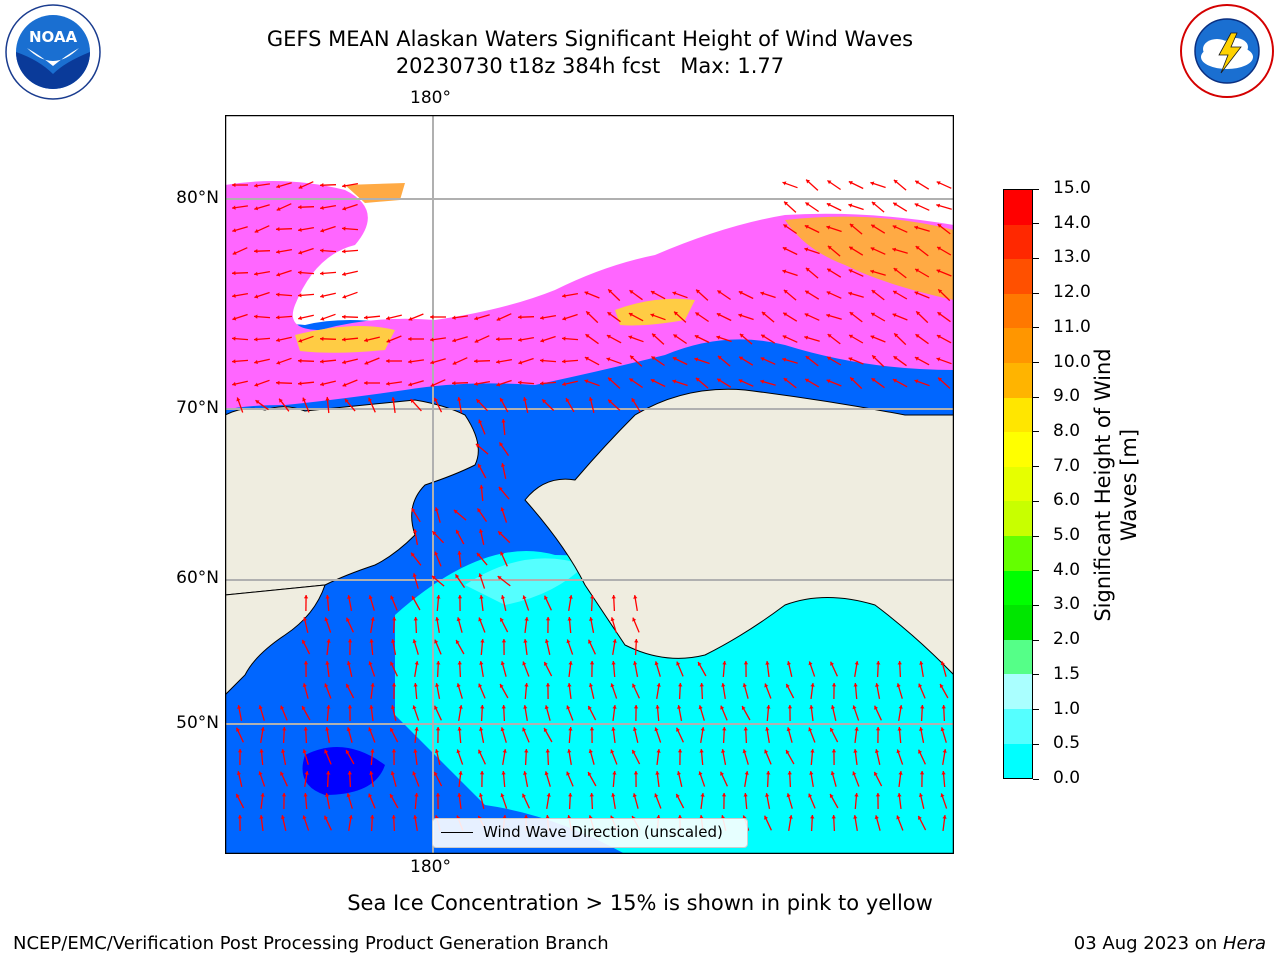 The width and height of the screenshot is (1280, 960). I want to click on colorbar, so click(1018, 484).